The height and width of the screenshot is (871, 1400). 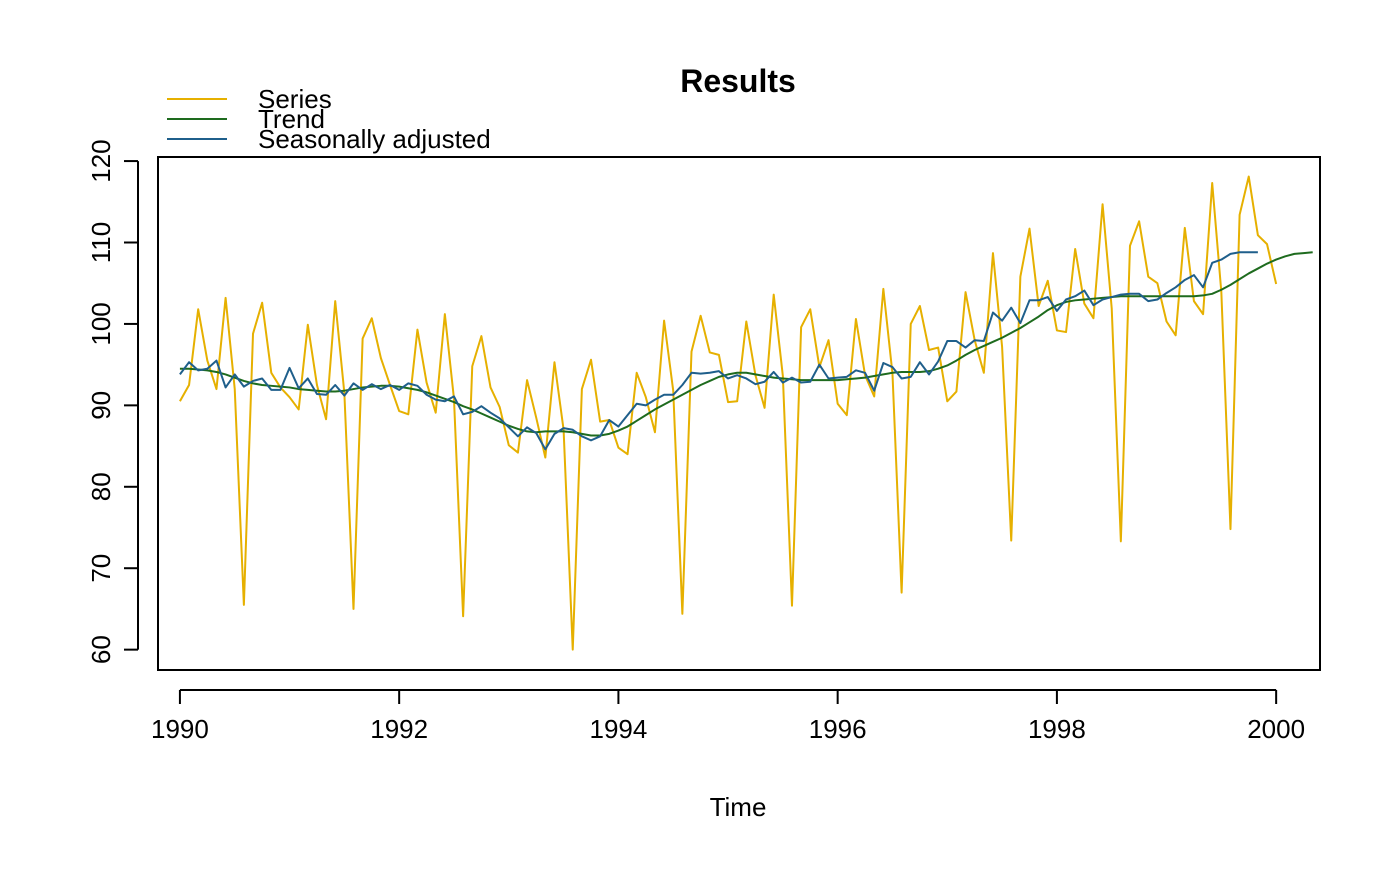 What do you see at coordinates (101, 242) in the screenshot?
I see `y-tick-label: 110` at bounding box center [101, 242].